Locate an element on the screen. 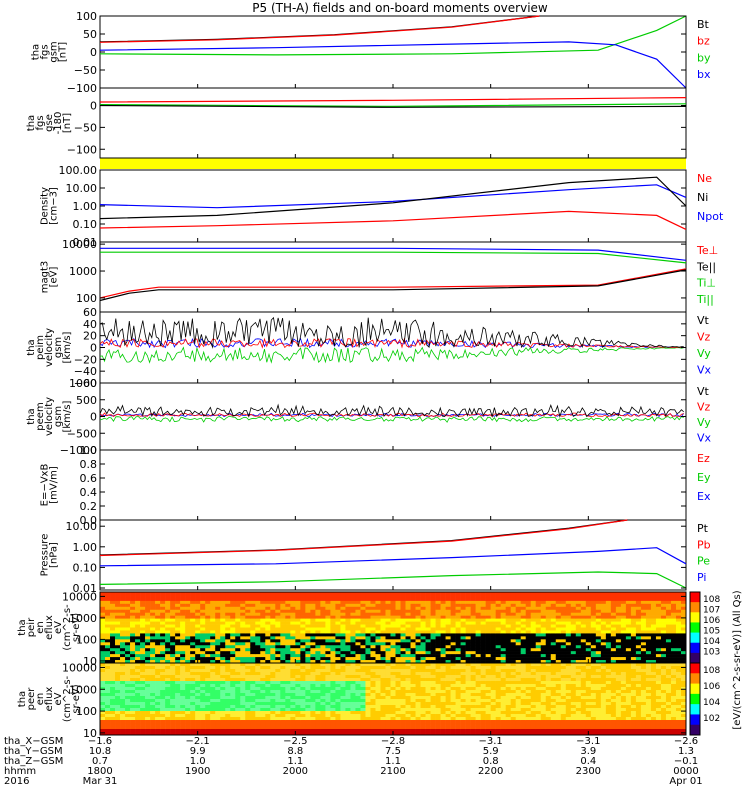 The image size is (750, 804). colorbar-segment is located at coordinates (695, 627).